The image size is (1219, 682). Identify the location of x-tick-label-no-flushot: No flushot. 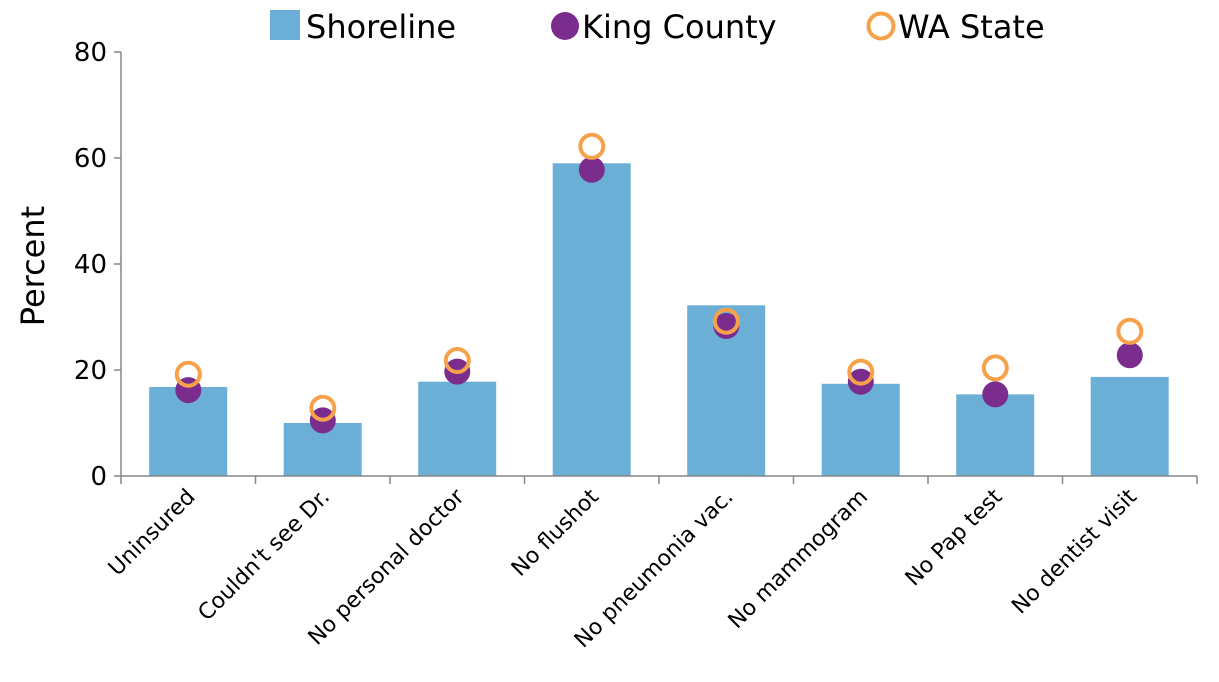
(555, 532).